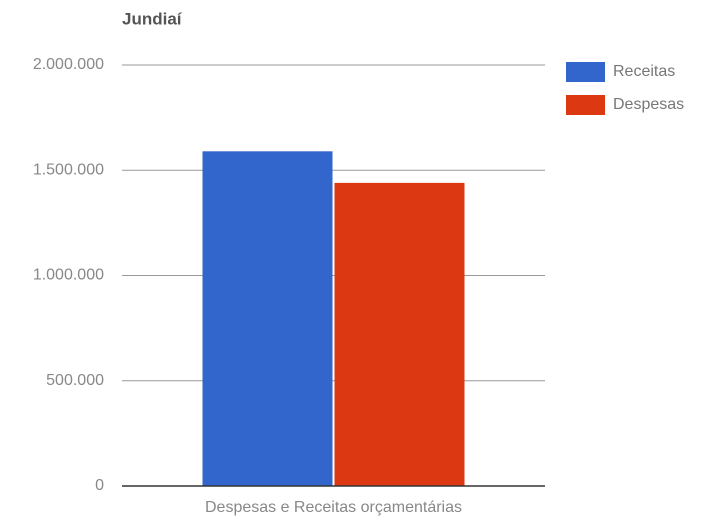 The width and height of the screenshot is (702, 521). I want to click on y-tick-label: 500.000, so click(75, 380).